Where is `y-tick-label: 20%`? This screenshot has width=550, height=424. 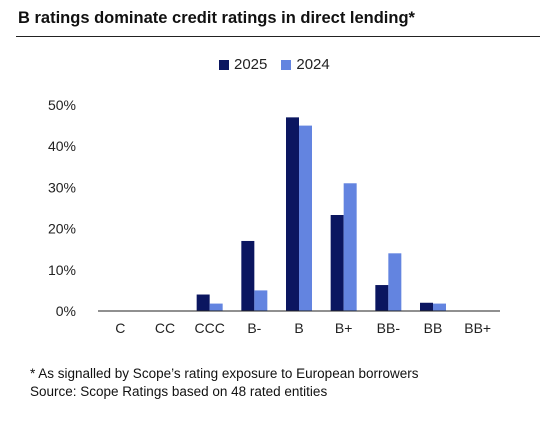 y-tick-label: 20% is located at coordinates (62, 229).